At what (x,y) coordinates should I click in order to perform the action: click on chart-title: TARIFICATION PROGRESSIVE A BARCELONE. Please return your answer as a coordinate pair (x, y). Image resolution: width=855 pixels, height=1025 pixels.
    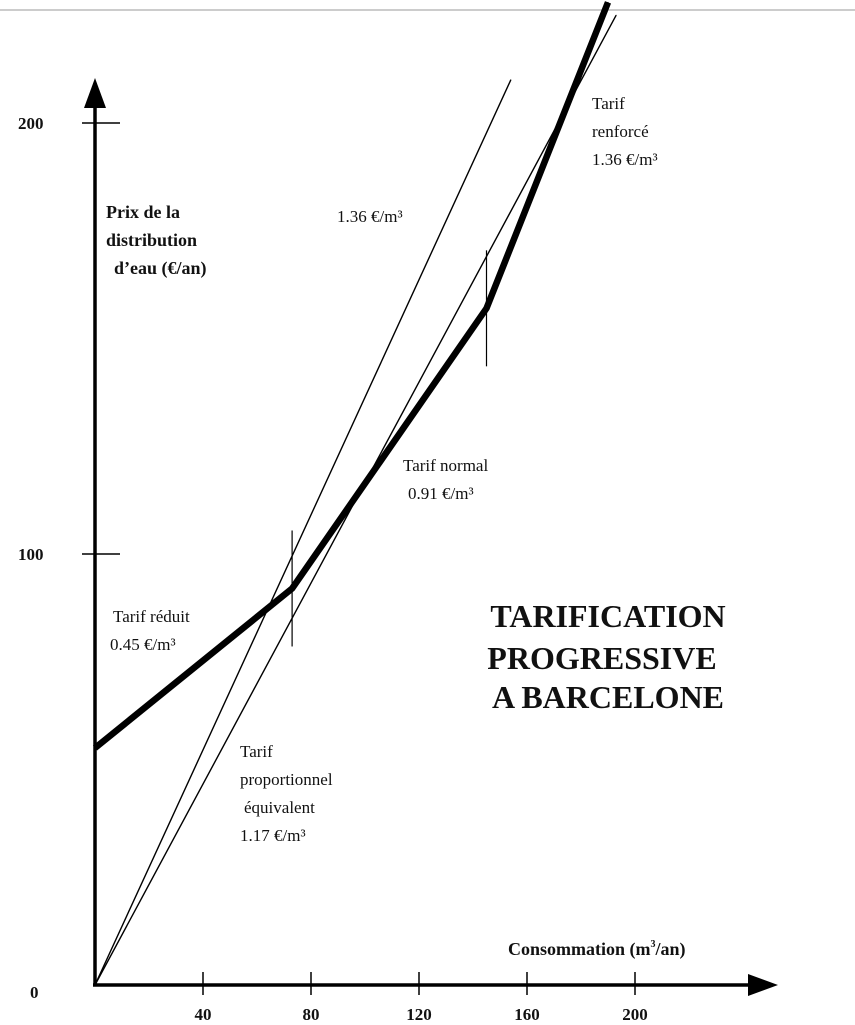
    Looking at the image, I should click on (610, 656).